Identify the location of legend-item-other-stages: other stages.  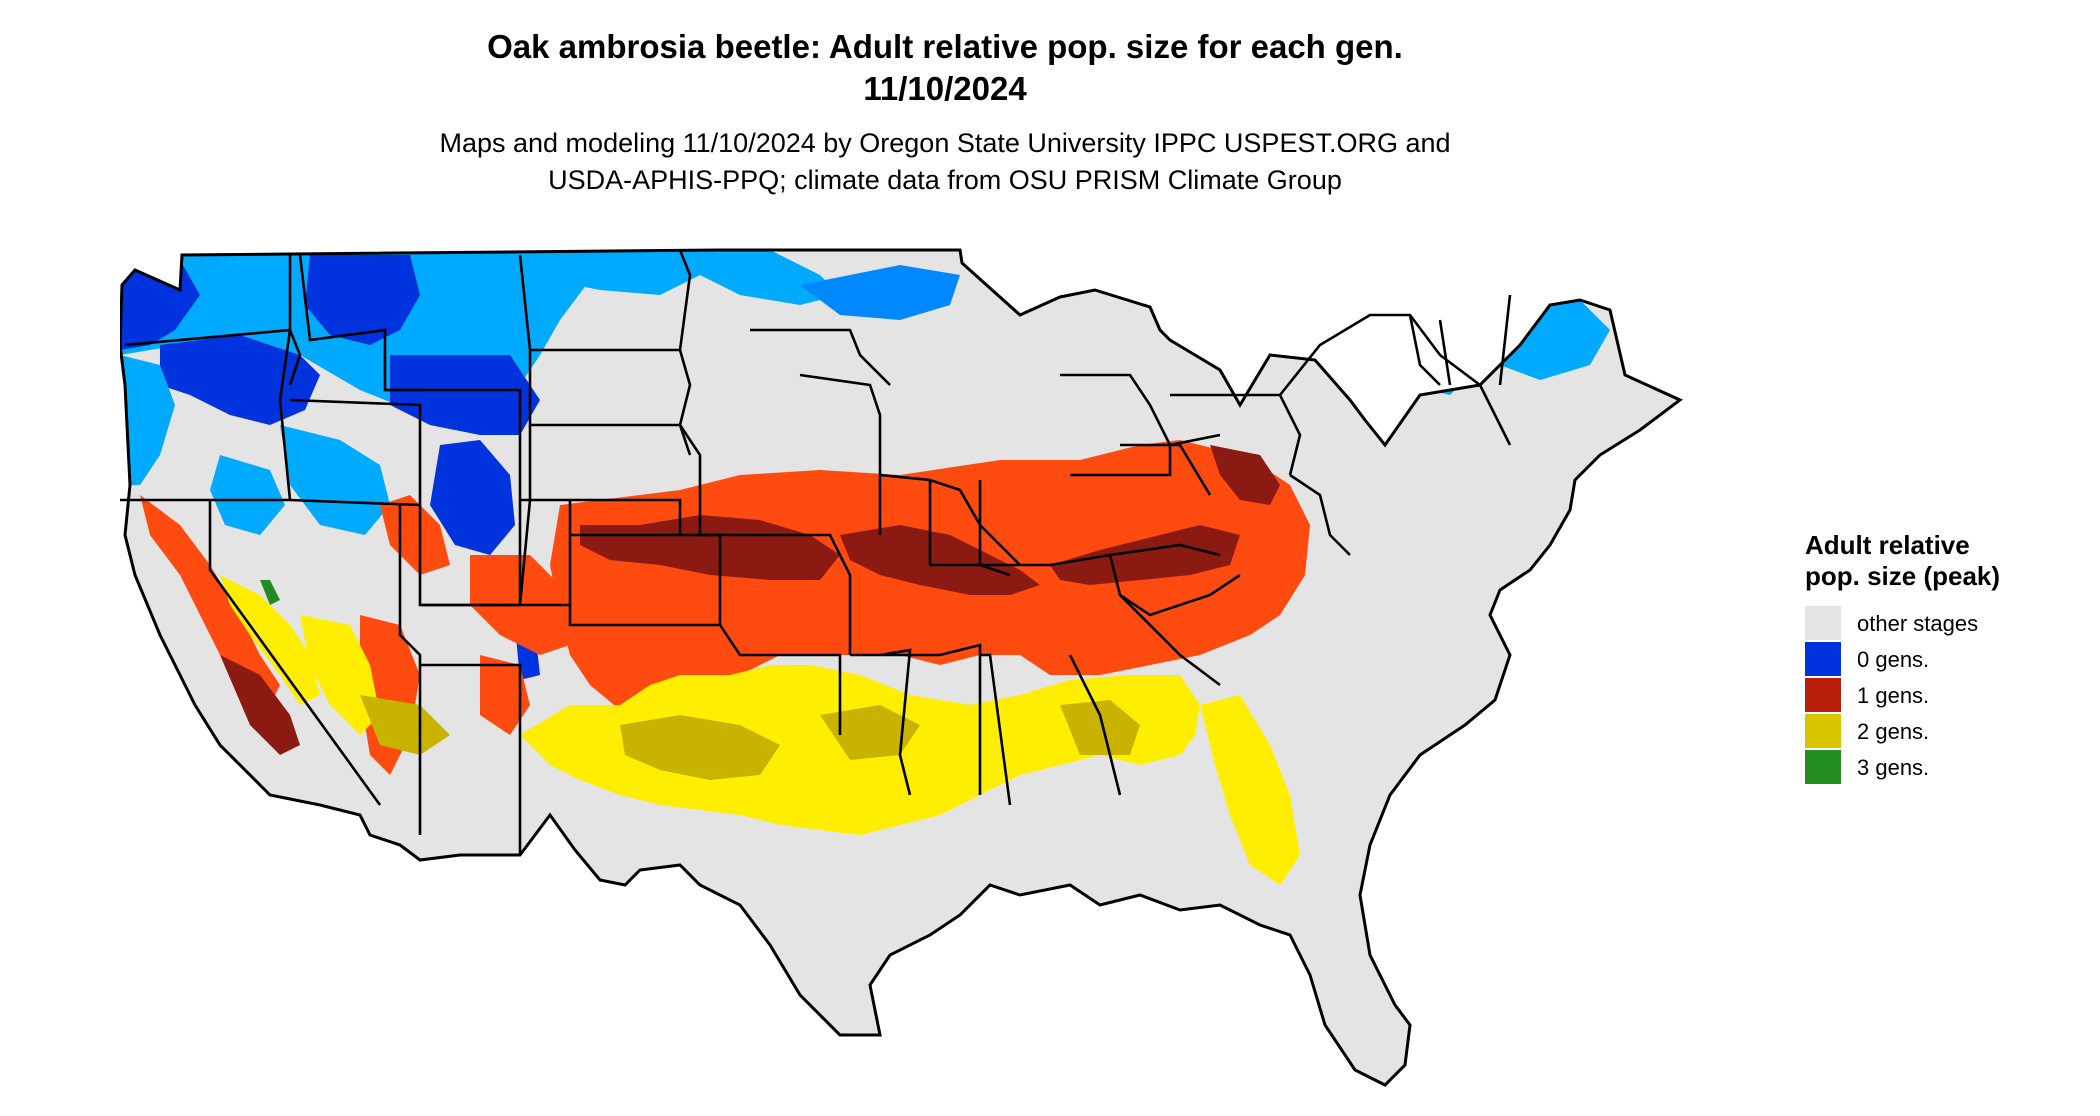
(1945, 624).